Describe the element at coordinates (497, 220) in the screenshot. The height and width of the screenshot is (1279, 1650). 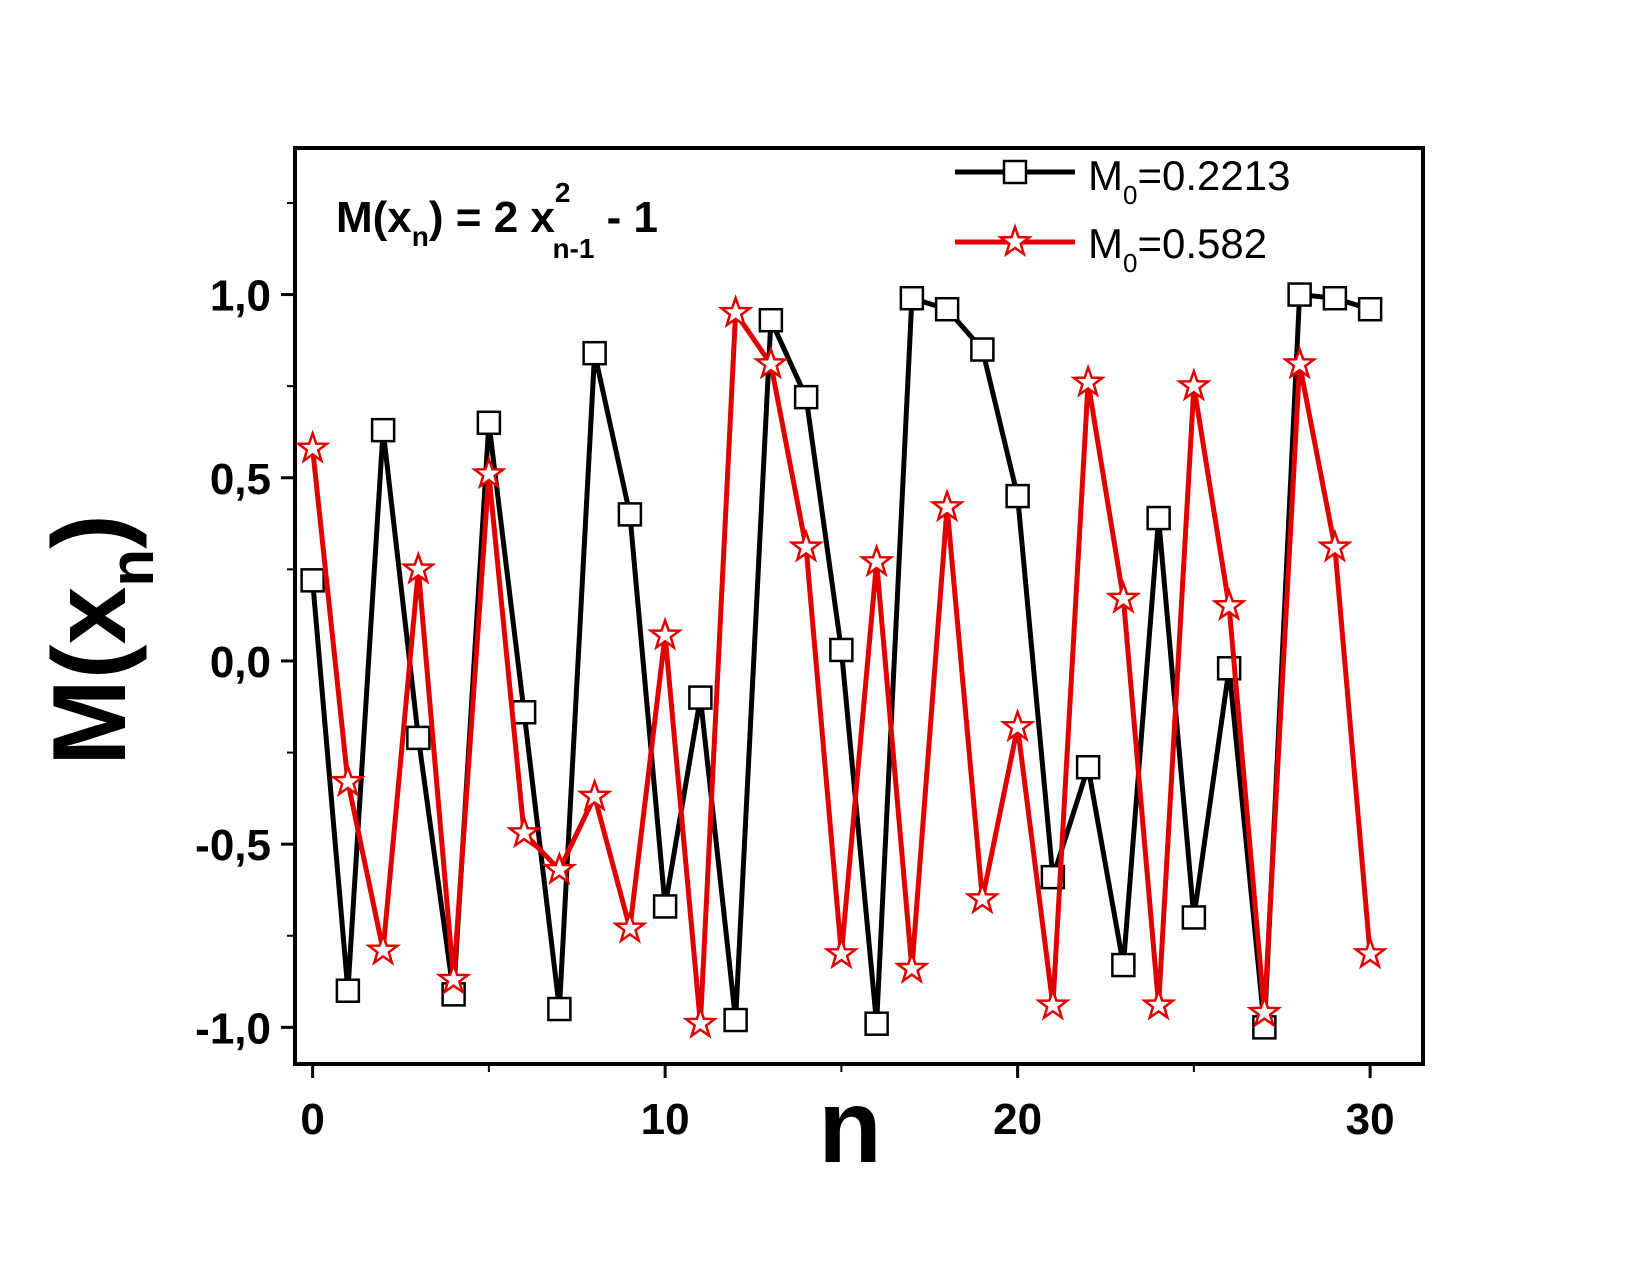
I see `formula-annotation: M(xn) = 2 x2 n-1 - 1` at that location.